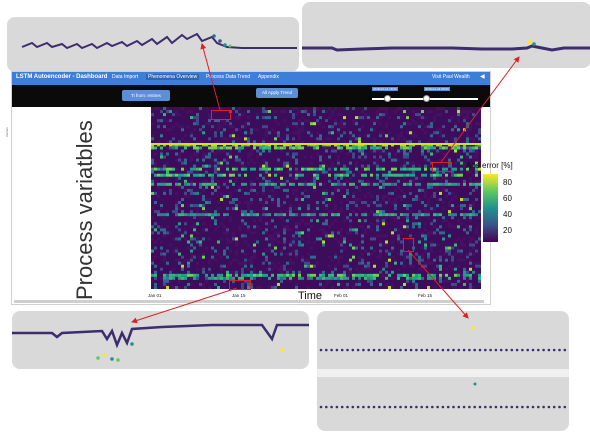  Describe the element at coordinates (451, 77) in the screenshot. I see `visit-link: Visit Paul Wealth` at that location.